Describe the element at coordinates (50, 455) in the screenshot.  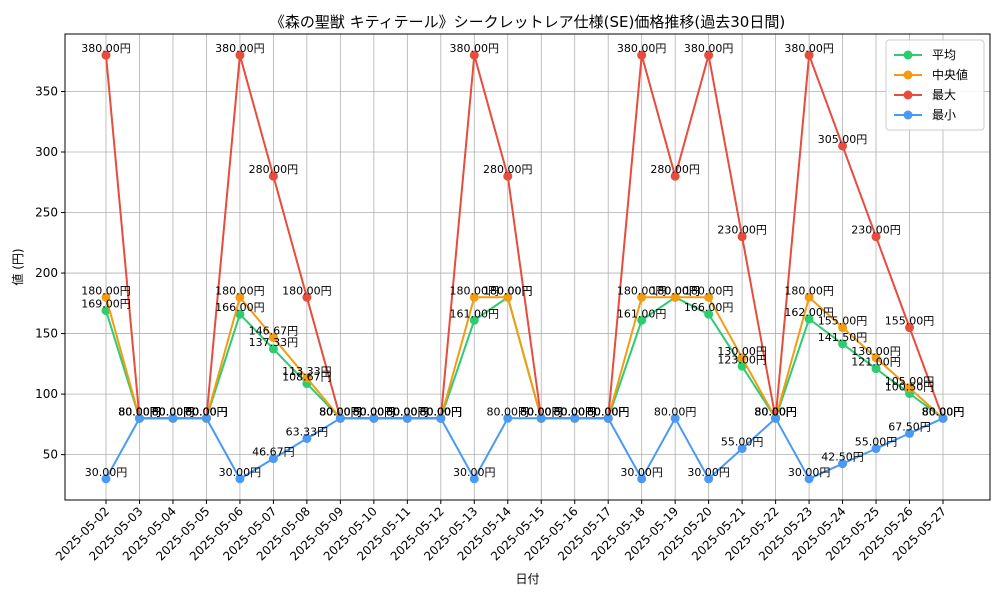
I see `y-tick-label: 50` at that location.